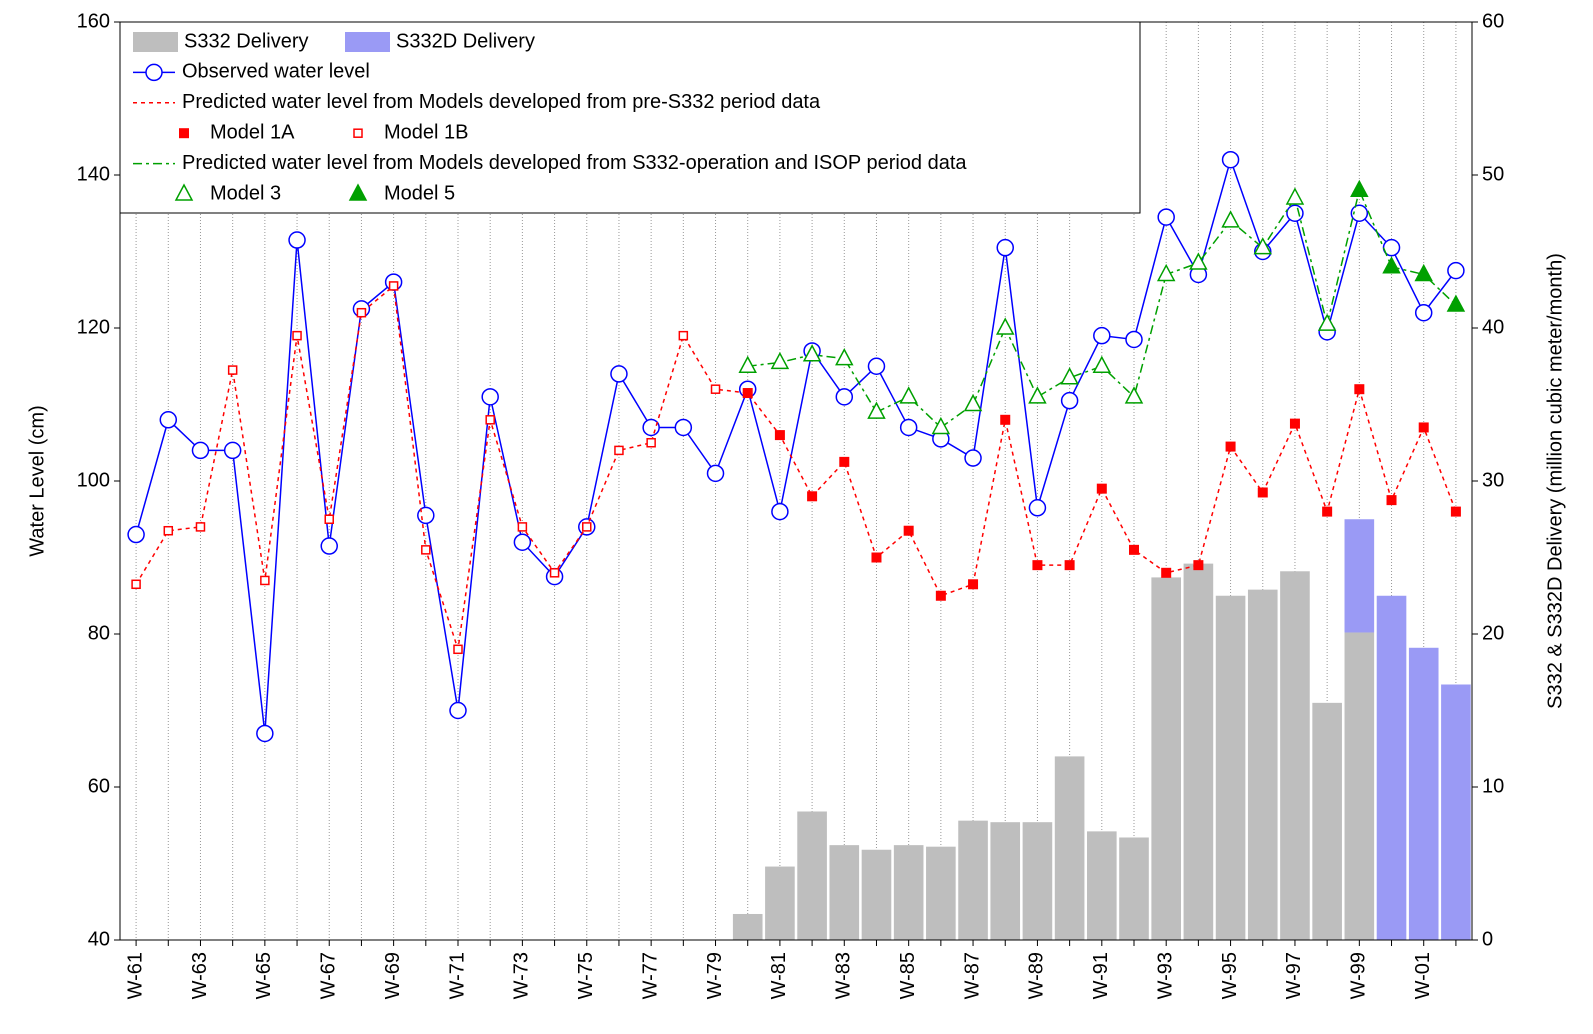 This screenshot has height=1034, width=1593. What do you see at coordinates (252, 132) in the screenshot?
I see `legend-label: Model 1A` at bounding box center [252, 132].